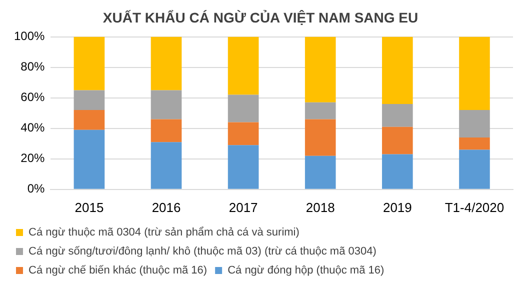 The height and width of the screenshot is (290, 525). What do you see at coordinates (166, 207) in the screenshot?
I see `x-tick-label: 2016` at bounding box center [166, 207].